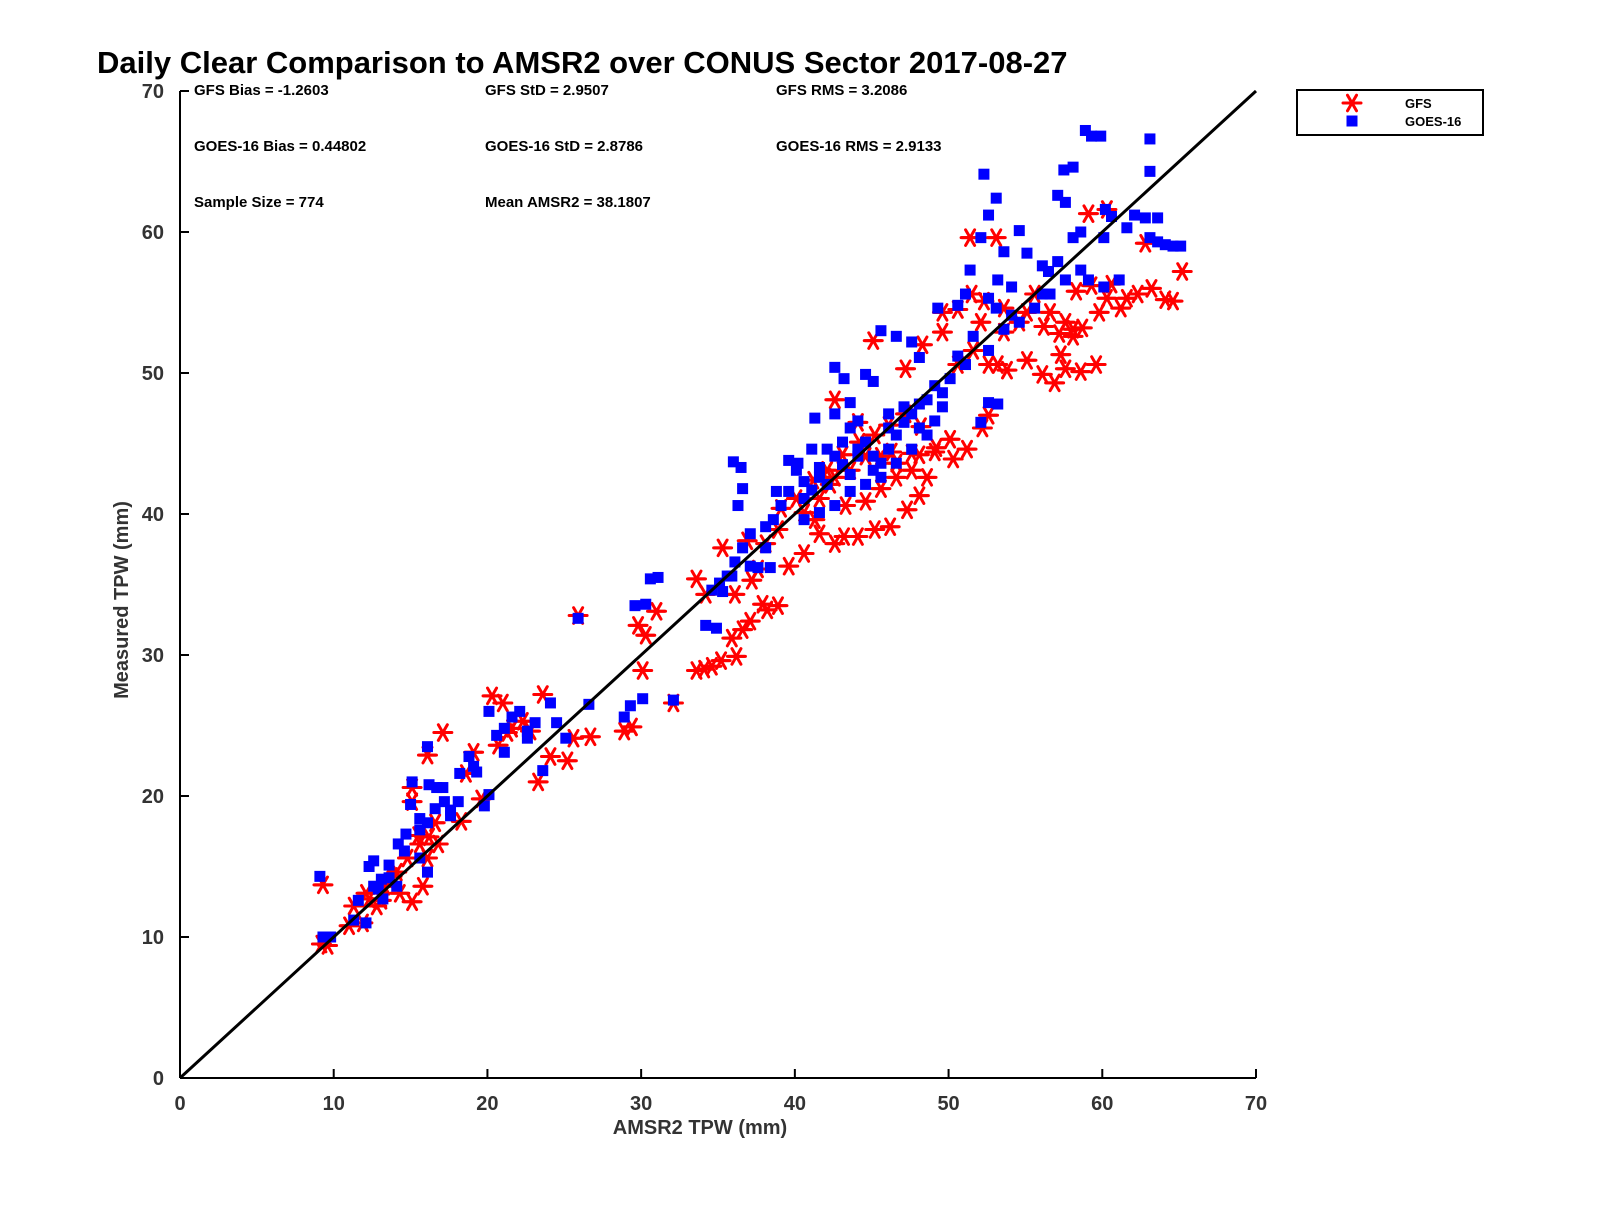 The image size is (1600, 1205). What do you see at coordinates (547, 90) in the screenshot?
I see `stat-text: GFS StD = 2.9507` at bounding box center [547, 90].